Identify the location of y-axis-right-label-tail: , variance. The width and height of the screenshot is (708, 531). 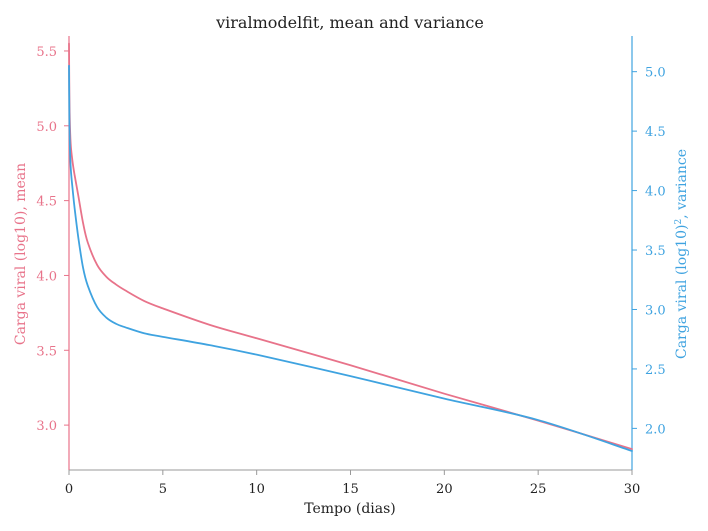
(682, 184).